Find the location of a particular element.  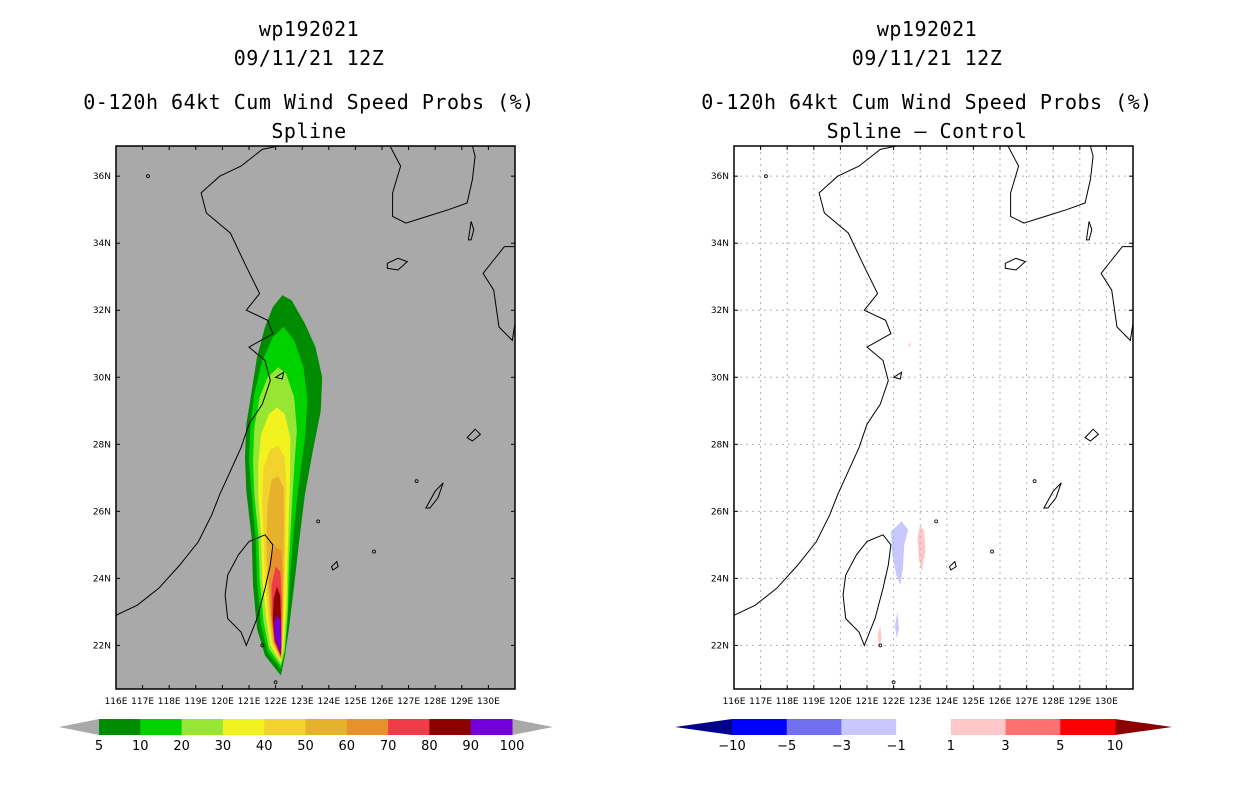

colorbar-label: 80 is located at coordinates (429, 746).